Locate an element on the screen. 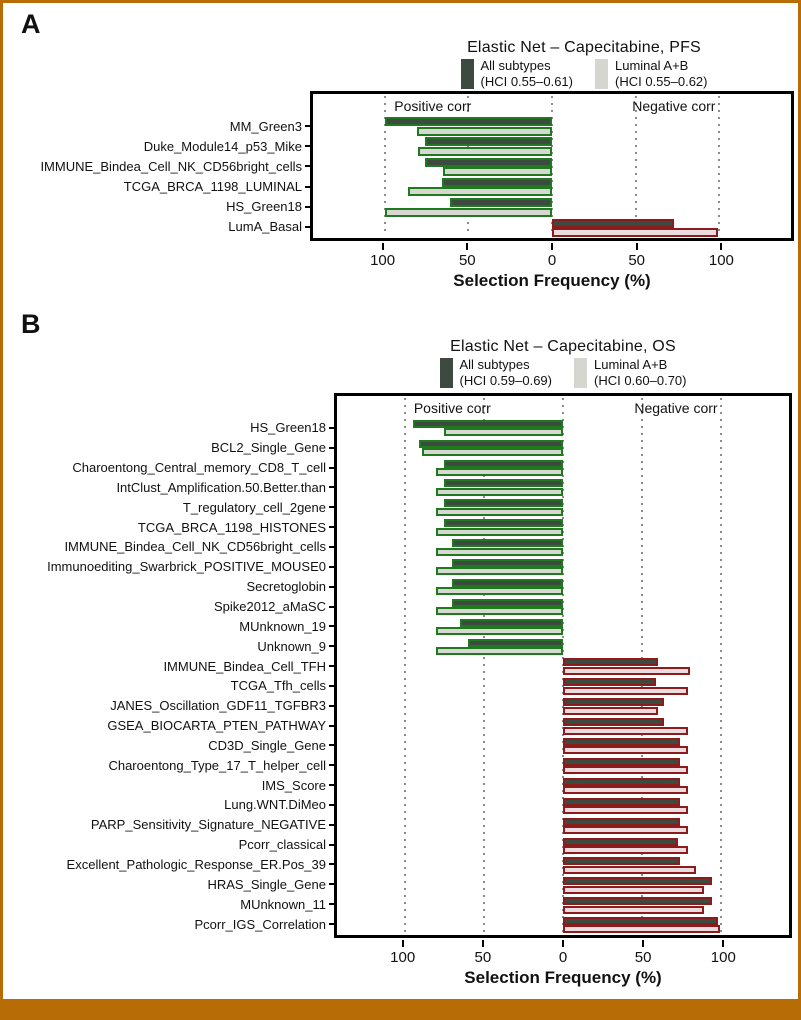  legend-entry-luminal-ab: Luminal A+B (HCI 0.60–0.70) is located at coordinates (630, 372).